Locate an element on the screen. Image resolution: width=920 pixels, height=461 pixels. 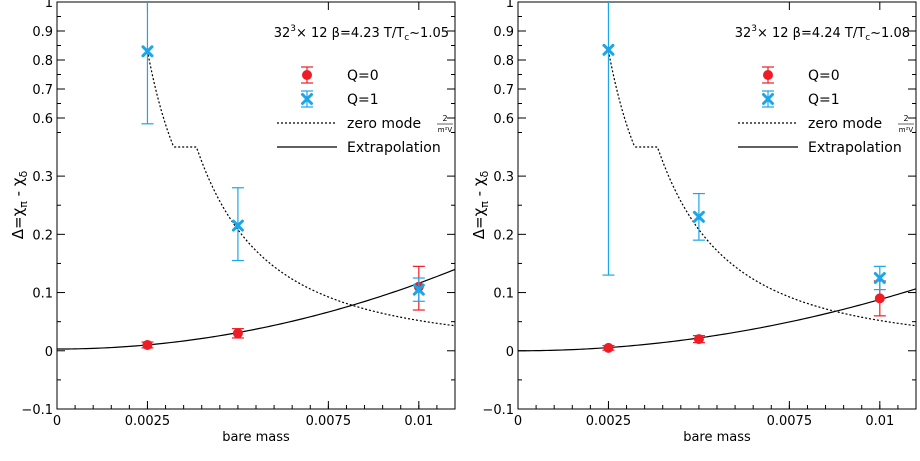
chart-annotation: 323× 12 β=4.23 T/Tc~1.05 is located at coordinates (361, 33).